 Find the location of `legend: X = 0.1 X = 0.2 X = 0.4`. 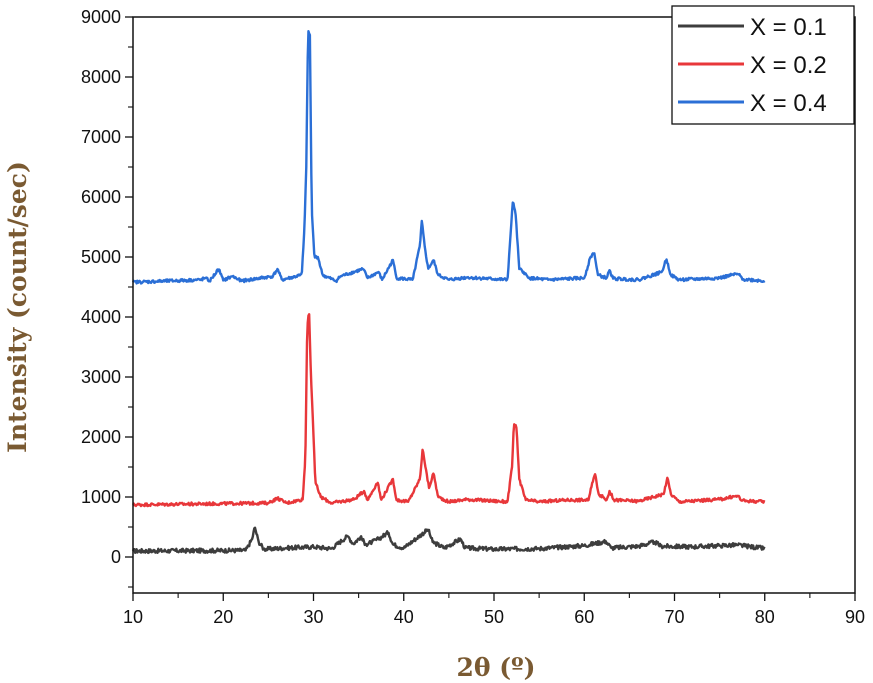

legend: X = 0.1 X = 0.2 X = 0.4 is located at coordinates (763, 65).